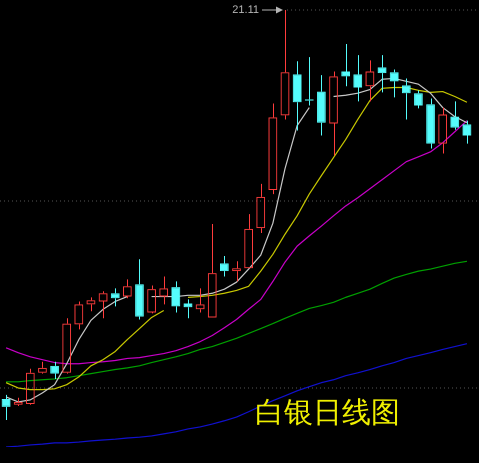  I want to click on annotation: 21.11, so click(246, 10).